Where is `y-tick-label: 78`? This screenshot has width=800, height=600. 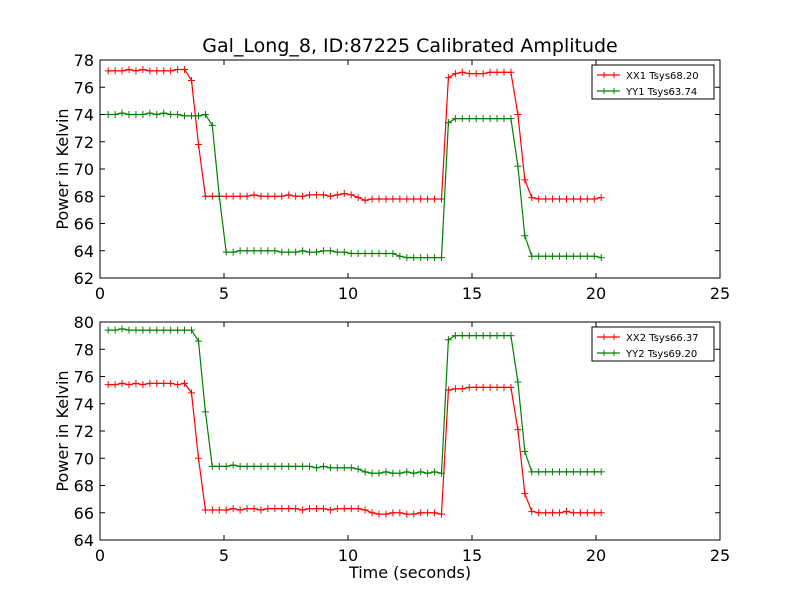
y-tick-label: 78 is located at coordinates (84, 60).